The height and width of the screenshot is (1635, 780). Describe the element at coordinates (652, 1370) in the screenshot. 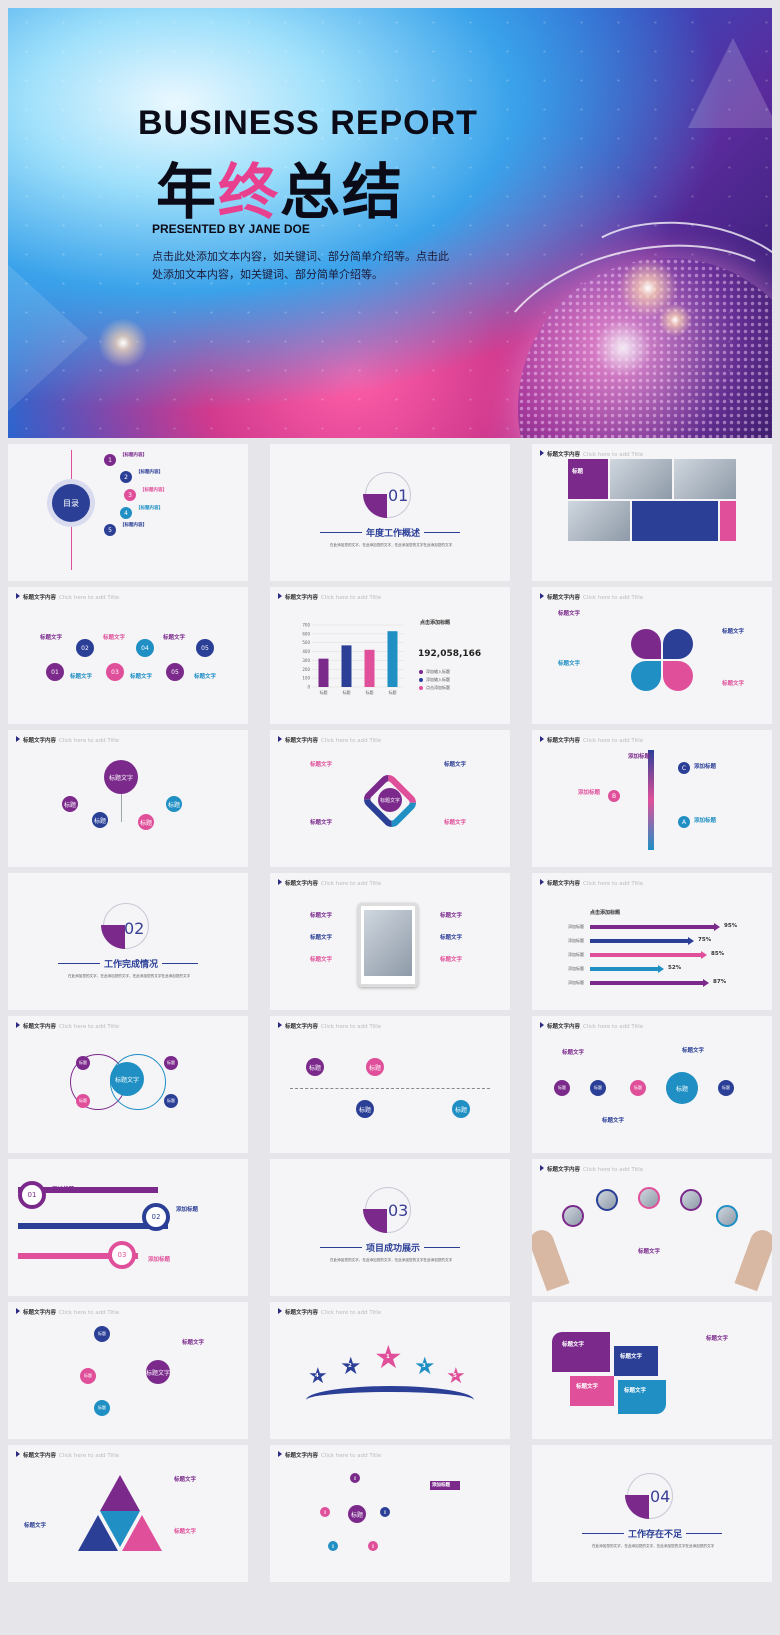

I see `slide-quad-blocks: 标题文字 标题文字 标题文字 标题文字 标题文字` at that location.